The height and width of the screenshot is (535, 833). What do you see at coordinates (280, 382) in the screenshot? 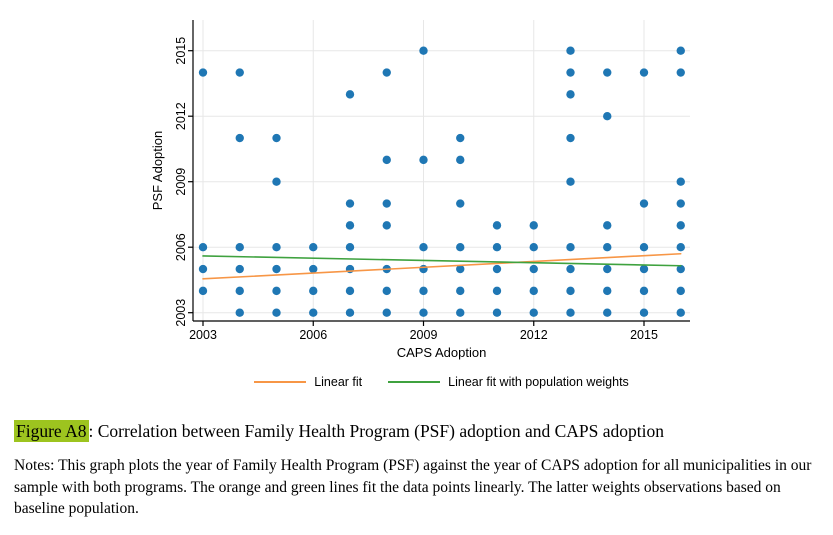
I see `orange-line-swatch` at bounding box center [280, 382].